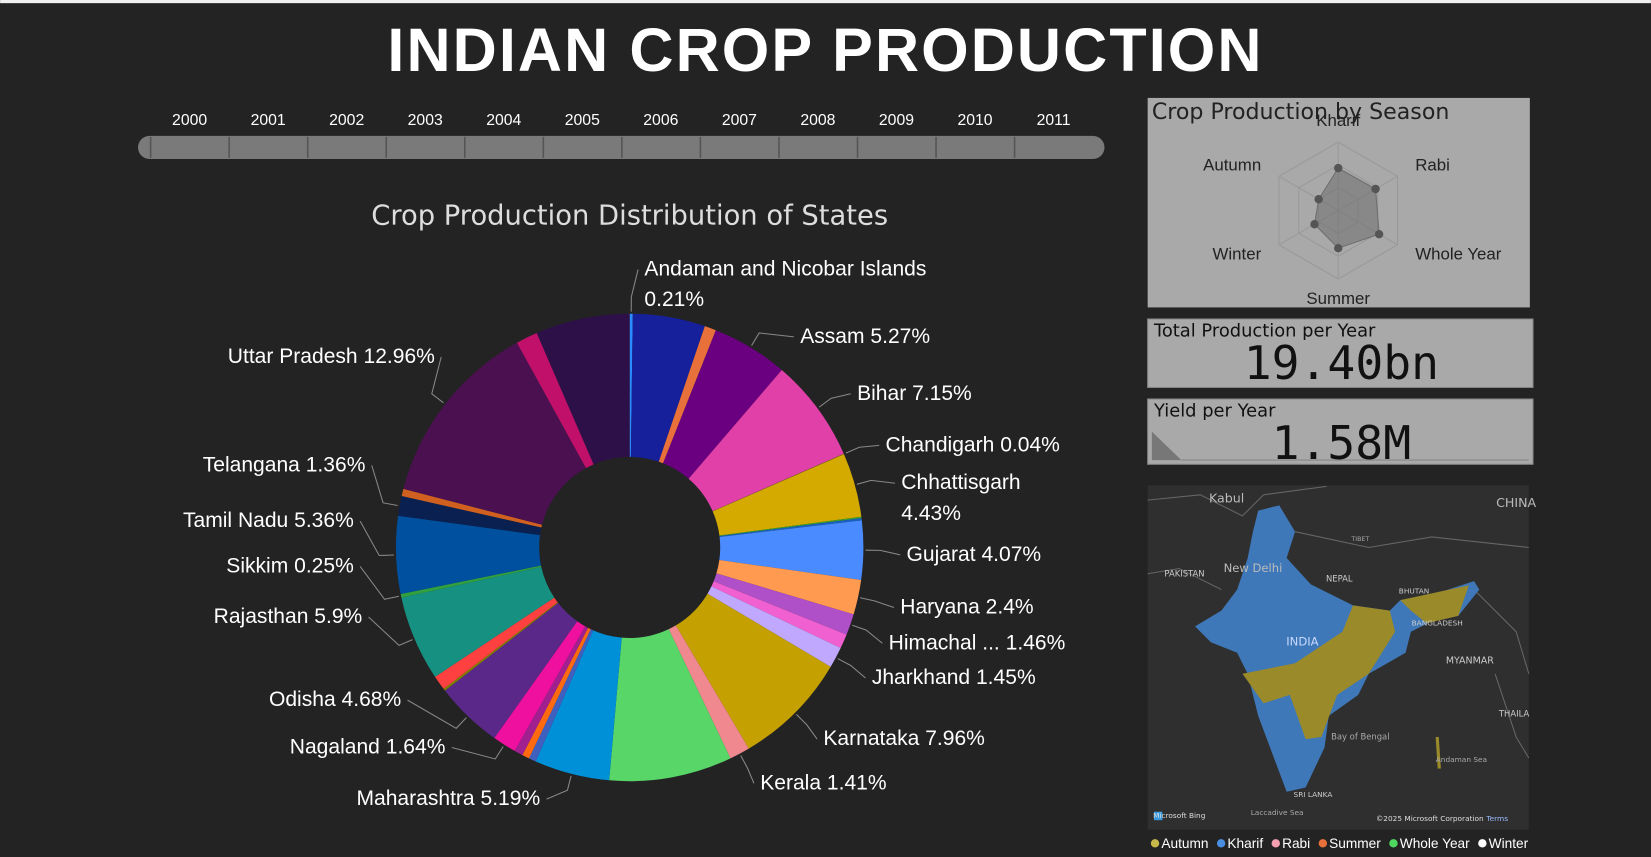 The height and width of the screenshot is (857, 1651). Describe the element at coordinates (1338, 120) in the screenshot. I see `radar-label: Kharif` at that location.